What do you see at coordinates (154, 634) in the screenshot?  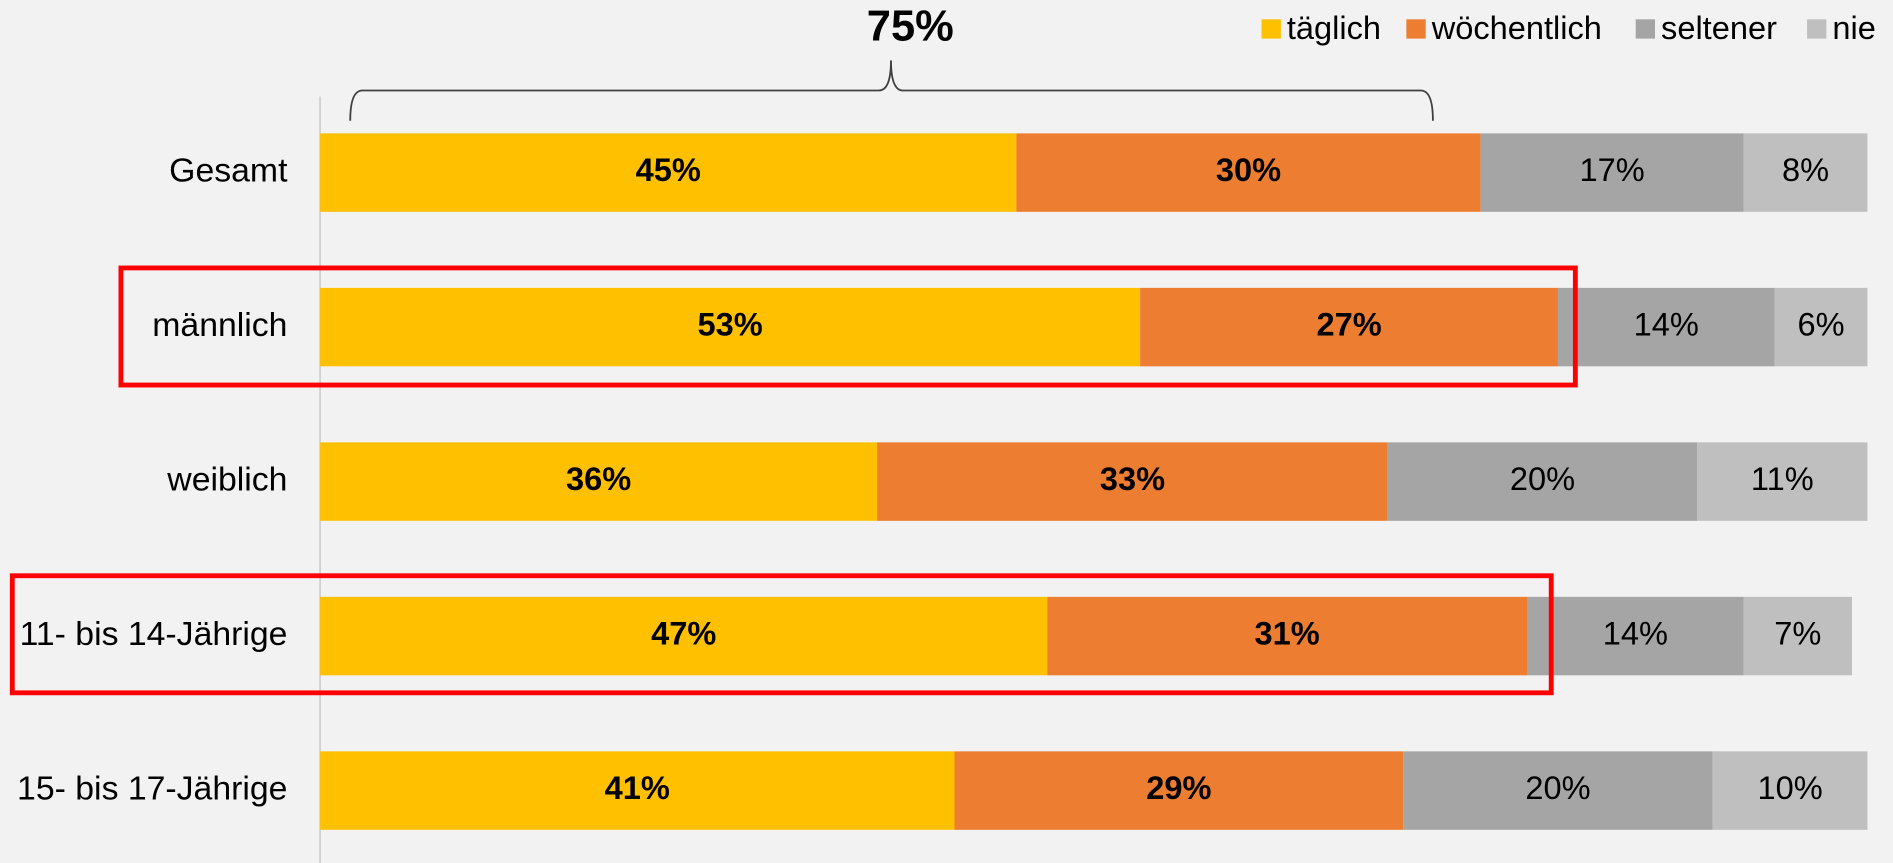 I see `category-label: 11- bis 14-Jährige` at bounding box center [154, 634].